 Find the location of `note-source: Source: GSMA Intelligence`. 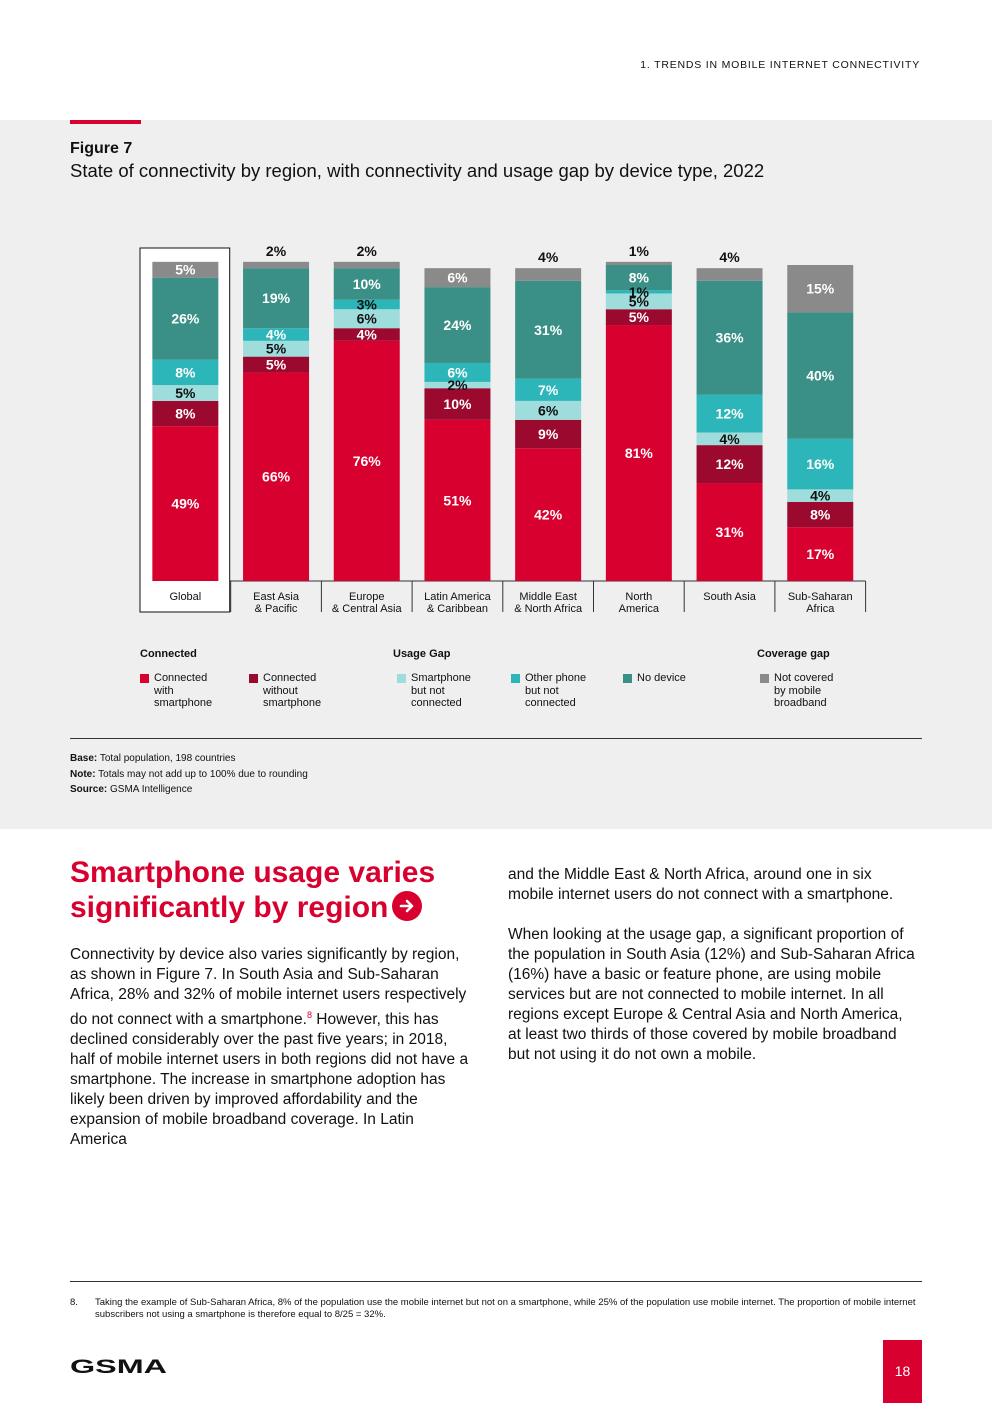

note-source: Source: GSMA Intelligence is located at coordinates (131, 789).